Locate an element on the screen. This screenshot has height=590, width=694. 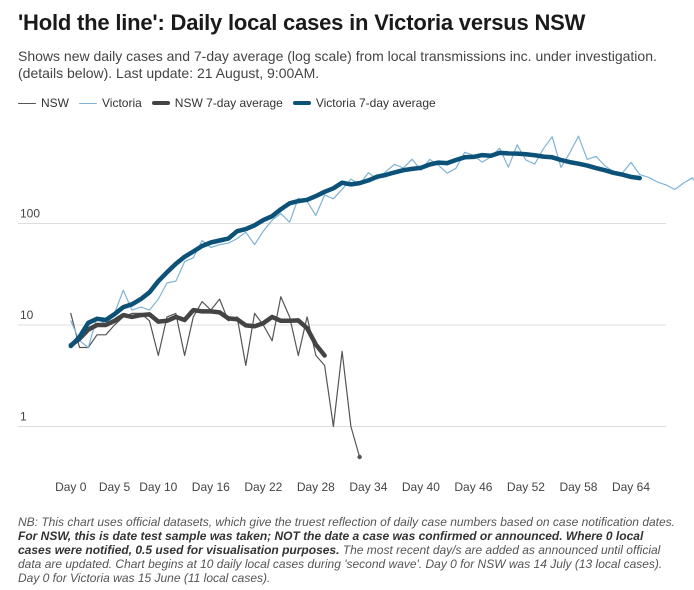
x-tick-label-day-64: Day 64 is located at coordinates (631, 487).